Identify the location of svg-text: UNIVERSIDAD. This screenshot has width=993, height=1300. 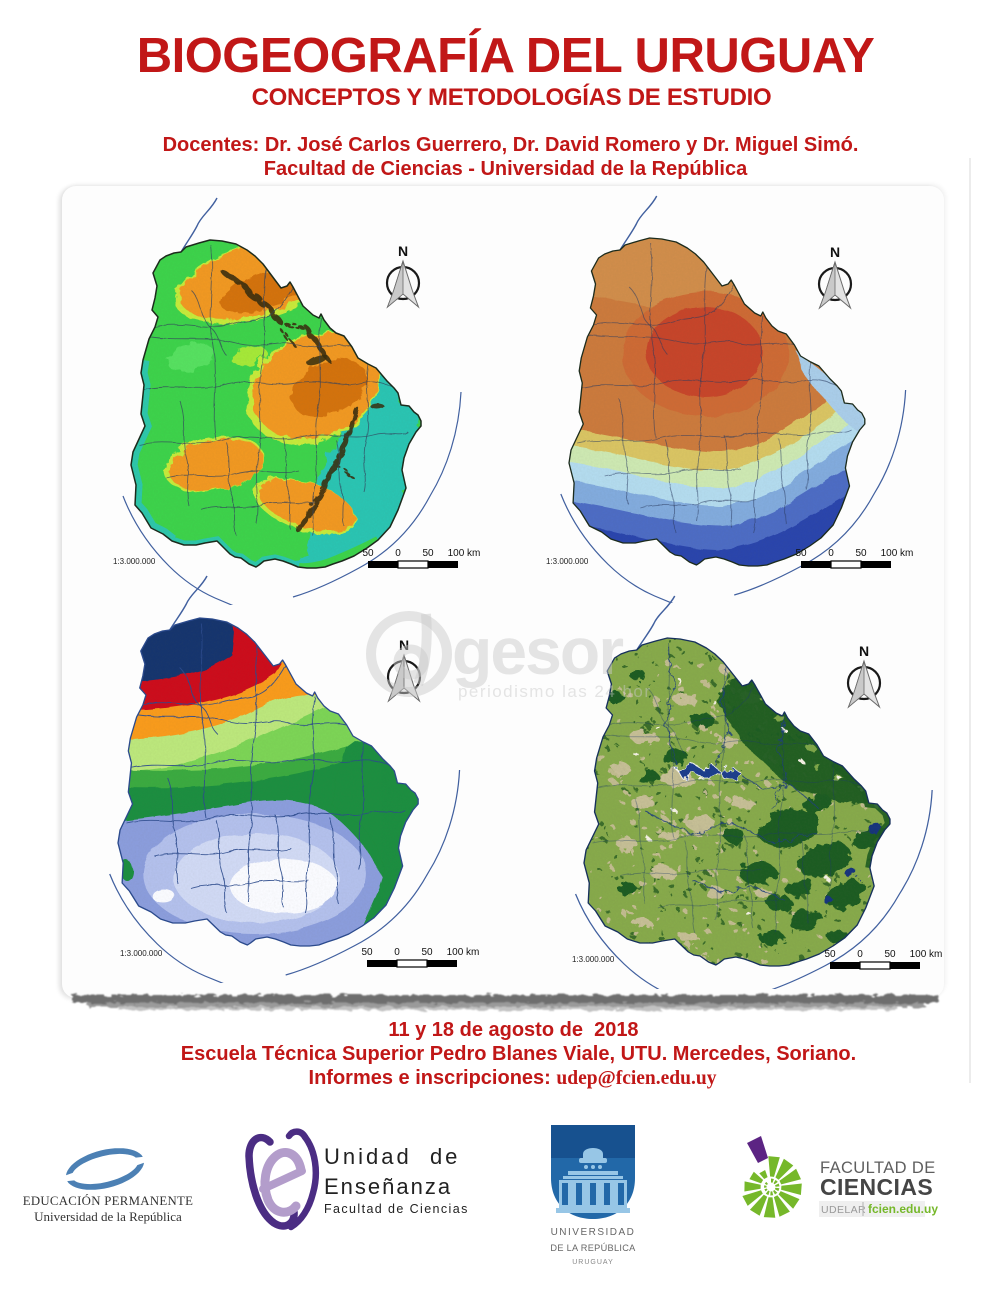
(593, 1232).